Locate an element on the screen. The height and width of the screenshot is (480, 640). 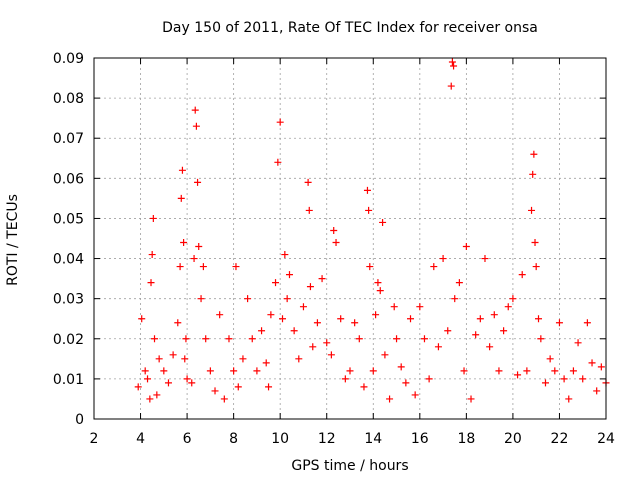
y-tick-label: 0.01 is located at coordinates (68, 380).